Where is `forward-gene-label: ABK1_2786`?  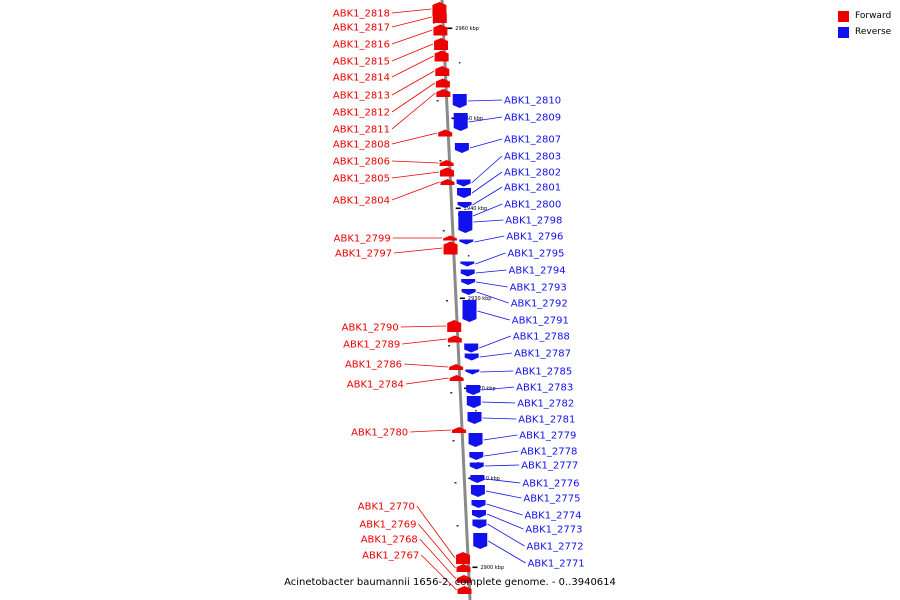
forward-gene-label: ABK1_2786 is located at coordinates (373, 365).